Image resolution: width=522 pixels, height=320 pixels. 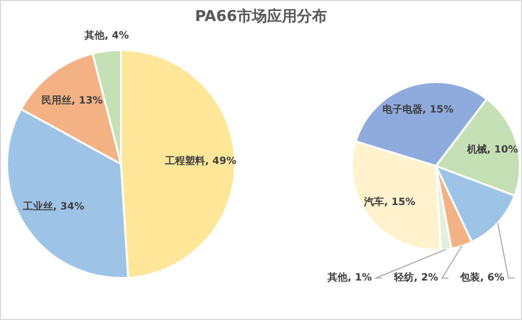 What do you see at coordinates (261, 16) in the screenshot?
I see `chart-title: PA66市场应用分布` at bounding box center [261, 16].